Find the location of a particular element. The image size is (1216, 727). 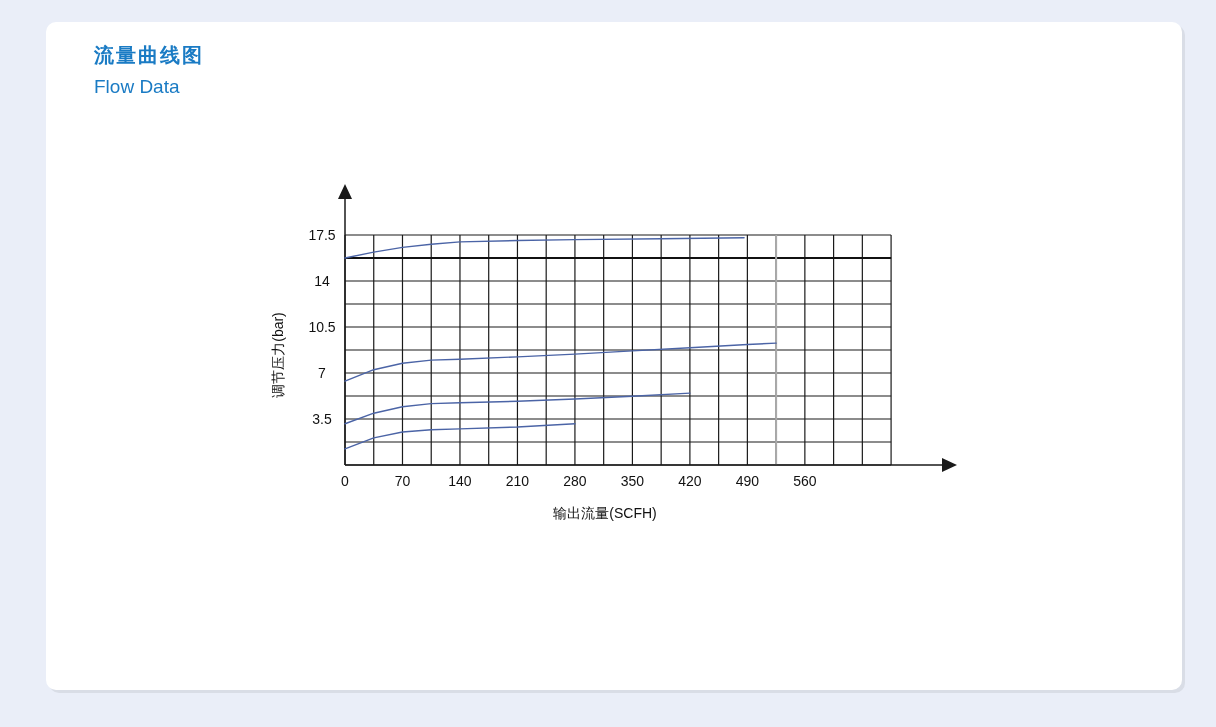

y-tick-label: 10.5 is located at coordinates (322, 327).